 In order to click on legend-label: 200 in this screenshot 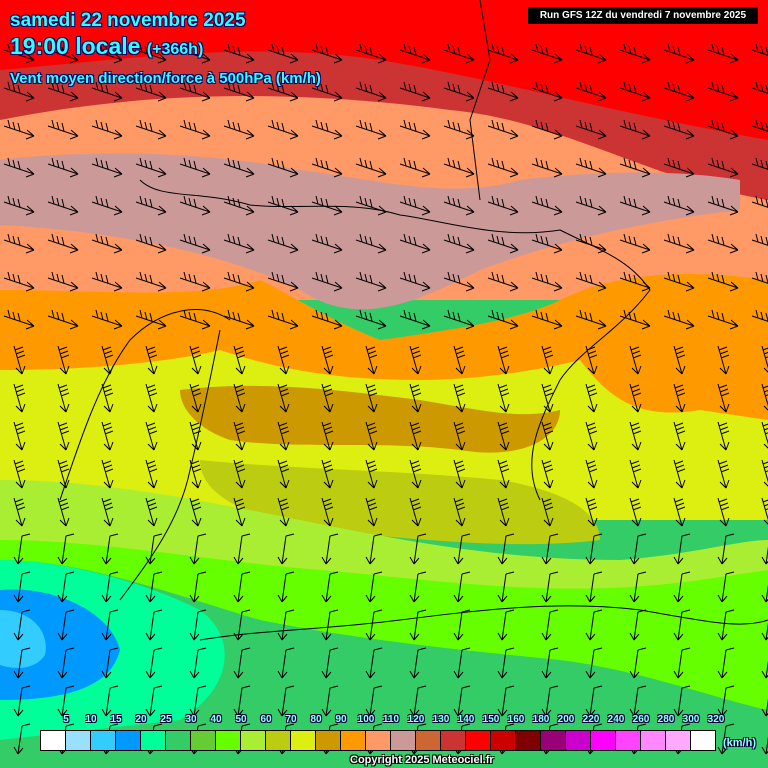, I will do `click(566, 719)`.